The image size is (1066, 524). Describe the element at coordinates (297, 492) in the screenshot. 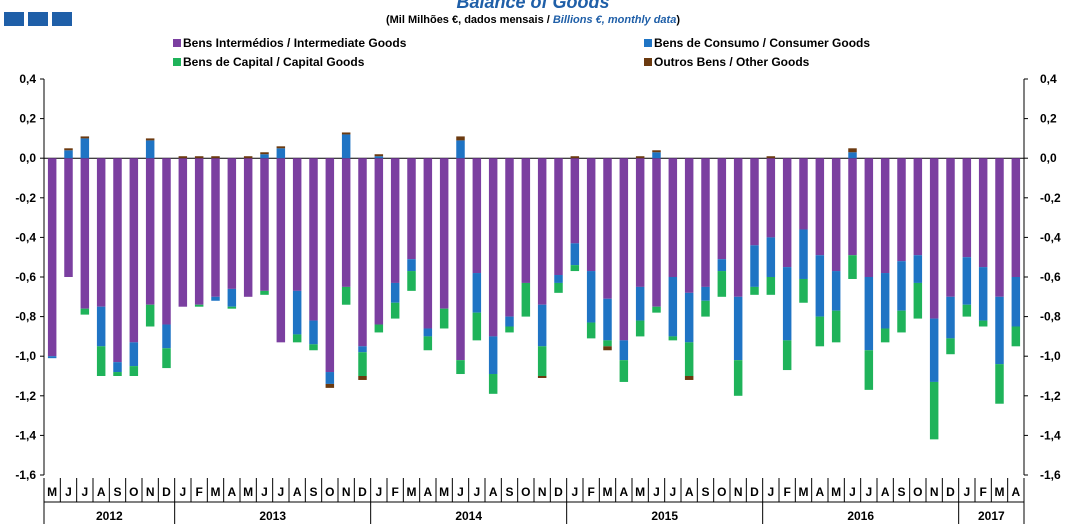

I see `month-label-15: A` at that location.